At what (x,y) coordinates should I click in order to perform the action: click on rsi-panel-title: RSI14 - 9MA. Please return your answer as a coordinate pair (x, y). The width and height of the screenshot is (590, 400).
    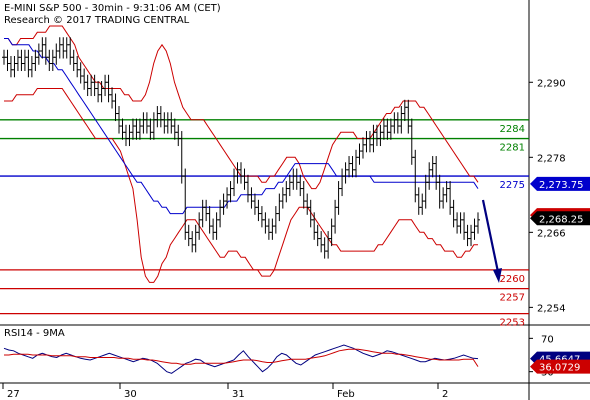
    Looking at the image, I should click on (34, 333).